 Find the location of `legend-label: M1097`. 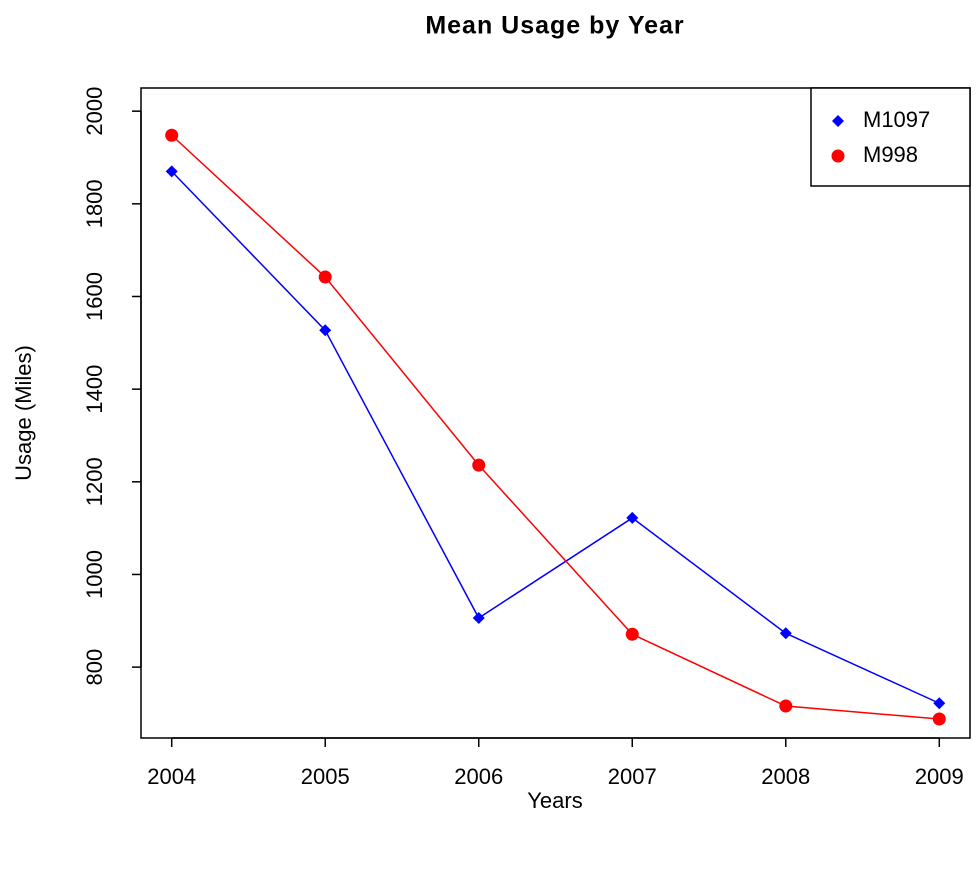

legend-label: M1097 is located at coordinates (896, 119).